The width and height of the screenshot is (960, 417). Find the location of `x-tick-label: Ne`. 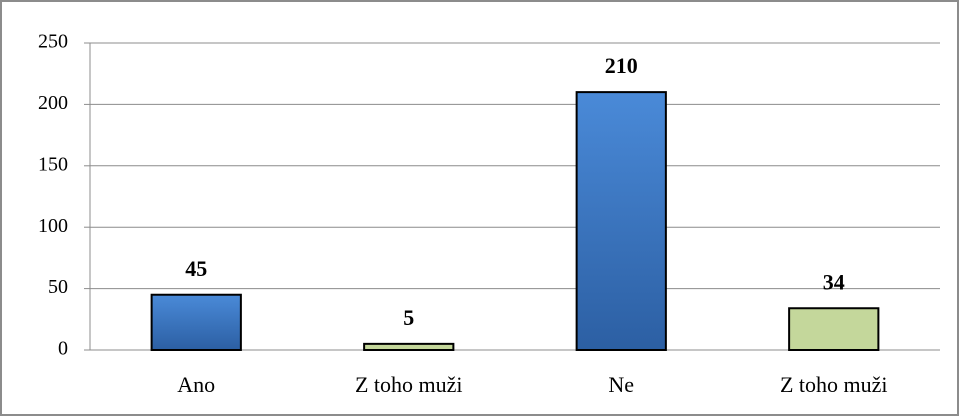

x-tick-label: Ne is located at coordinates (621, 384).